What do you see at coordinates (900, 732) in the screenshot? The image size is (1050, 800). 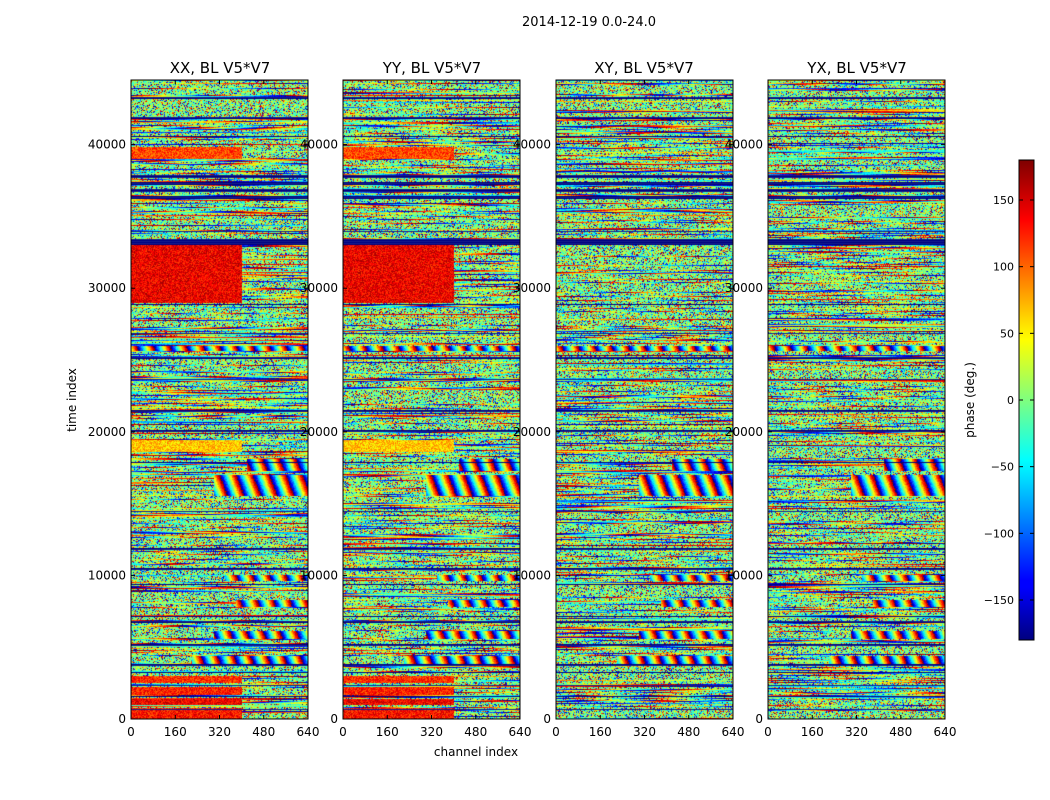 I see `panel-yx-xtick-label-3: 480` at bounding box center [900, 732].